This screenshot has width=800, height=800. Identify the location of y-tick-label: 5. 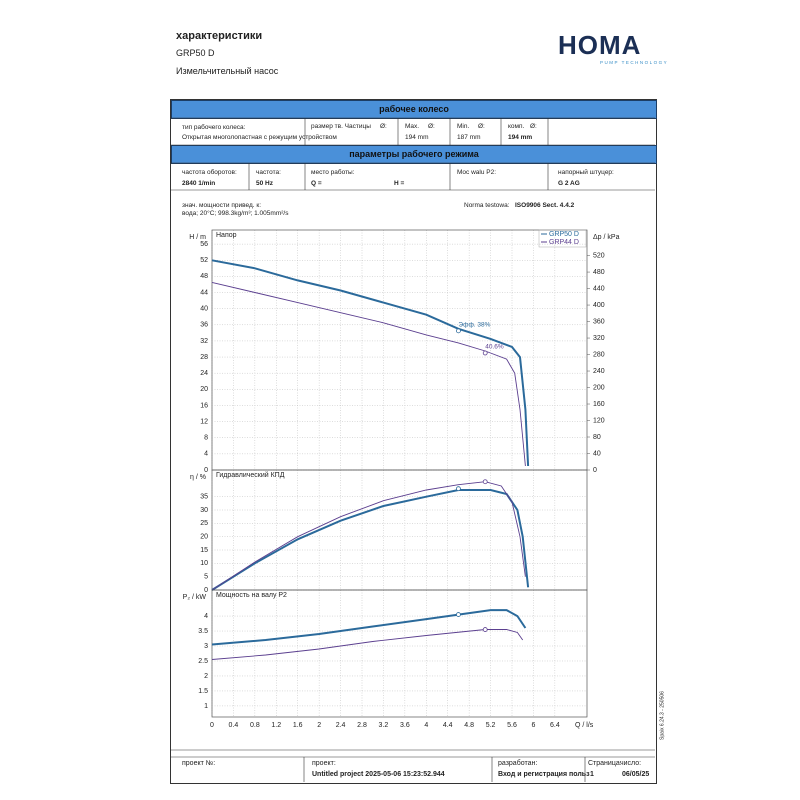
(206, 577).